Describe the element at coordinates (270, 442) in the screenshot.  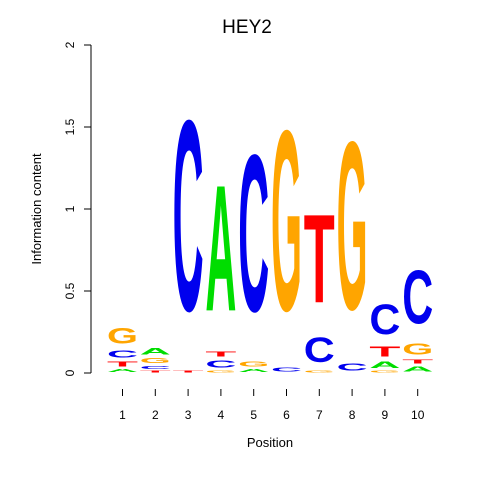
I see `x-axis-label: Position` at that location.